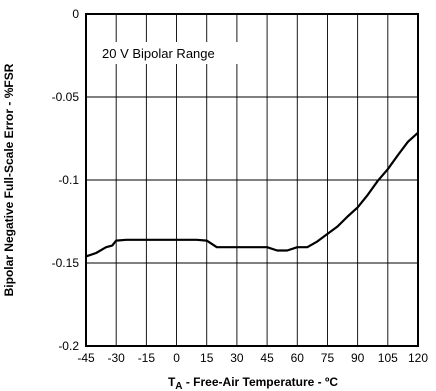 This screenshot has width=436, height=391. What do you see at coordinates (66, 263) in the screenshot?
I see `y-tick-label: -0.15` at bounding box center [66, 263].